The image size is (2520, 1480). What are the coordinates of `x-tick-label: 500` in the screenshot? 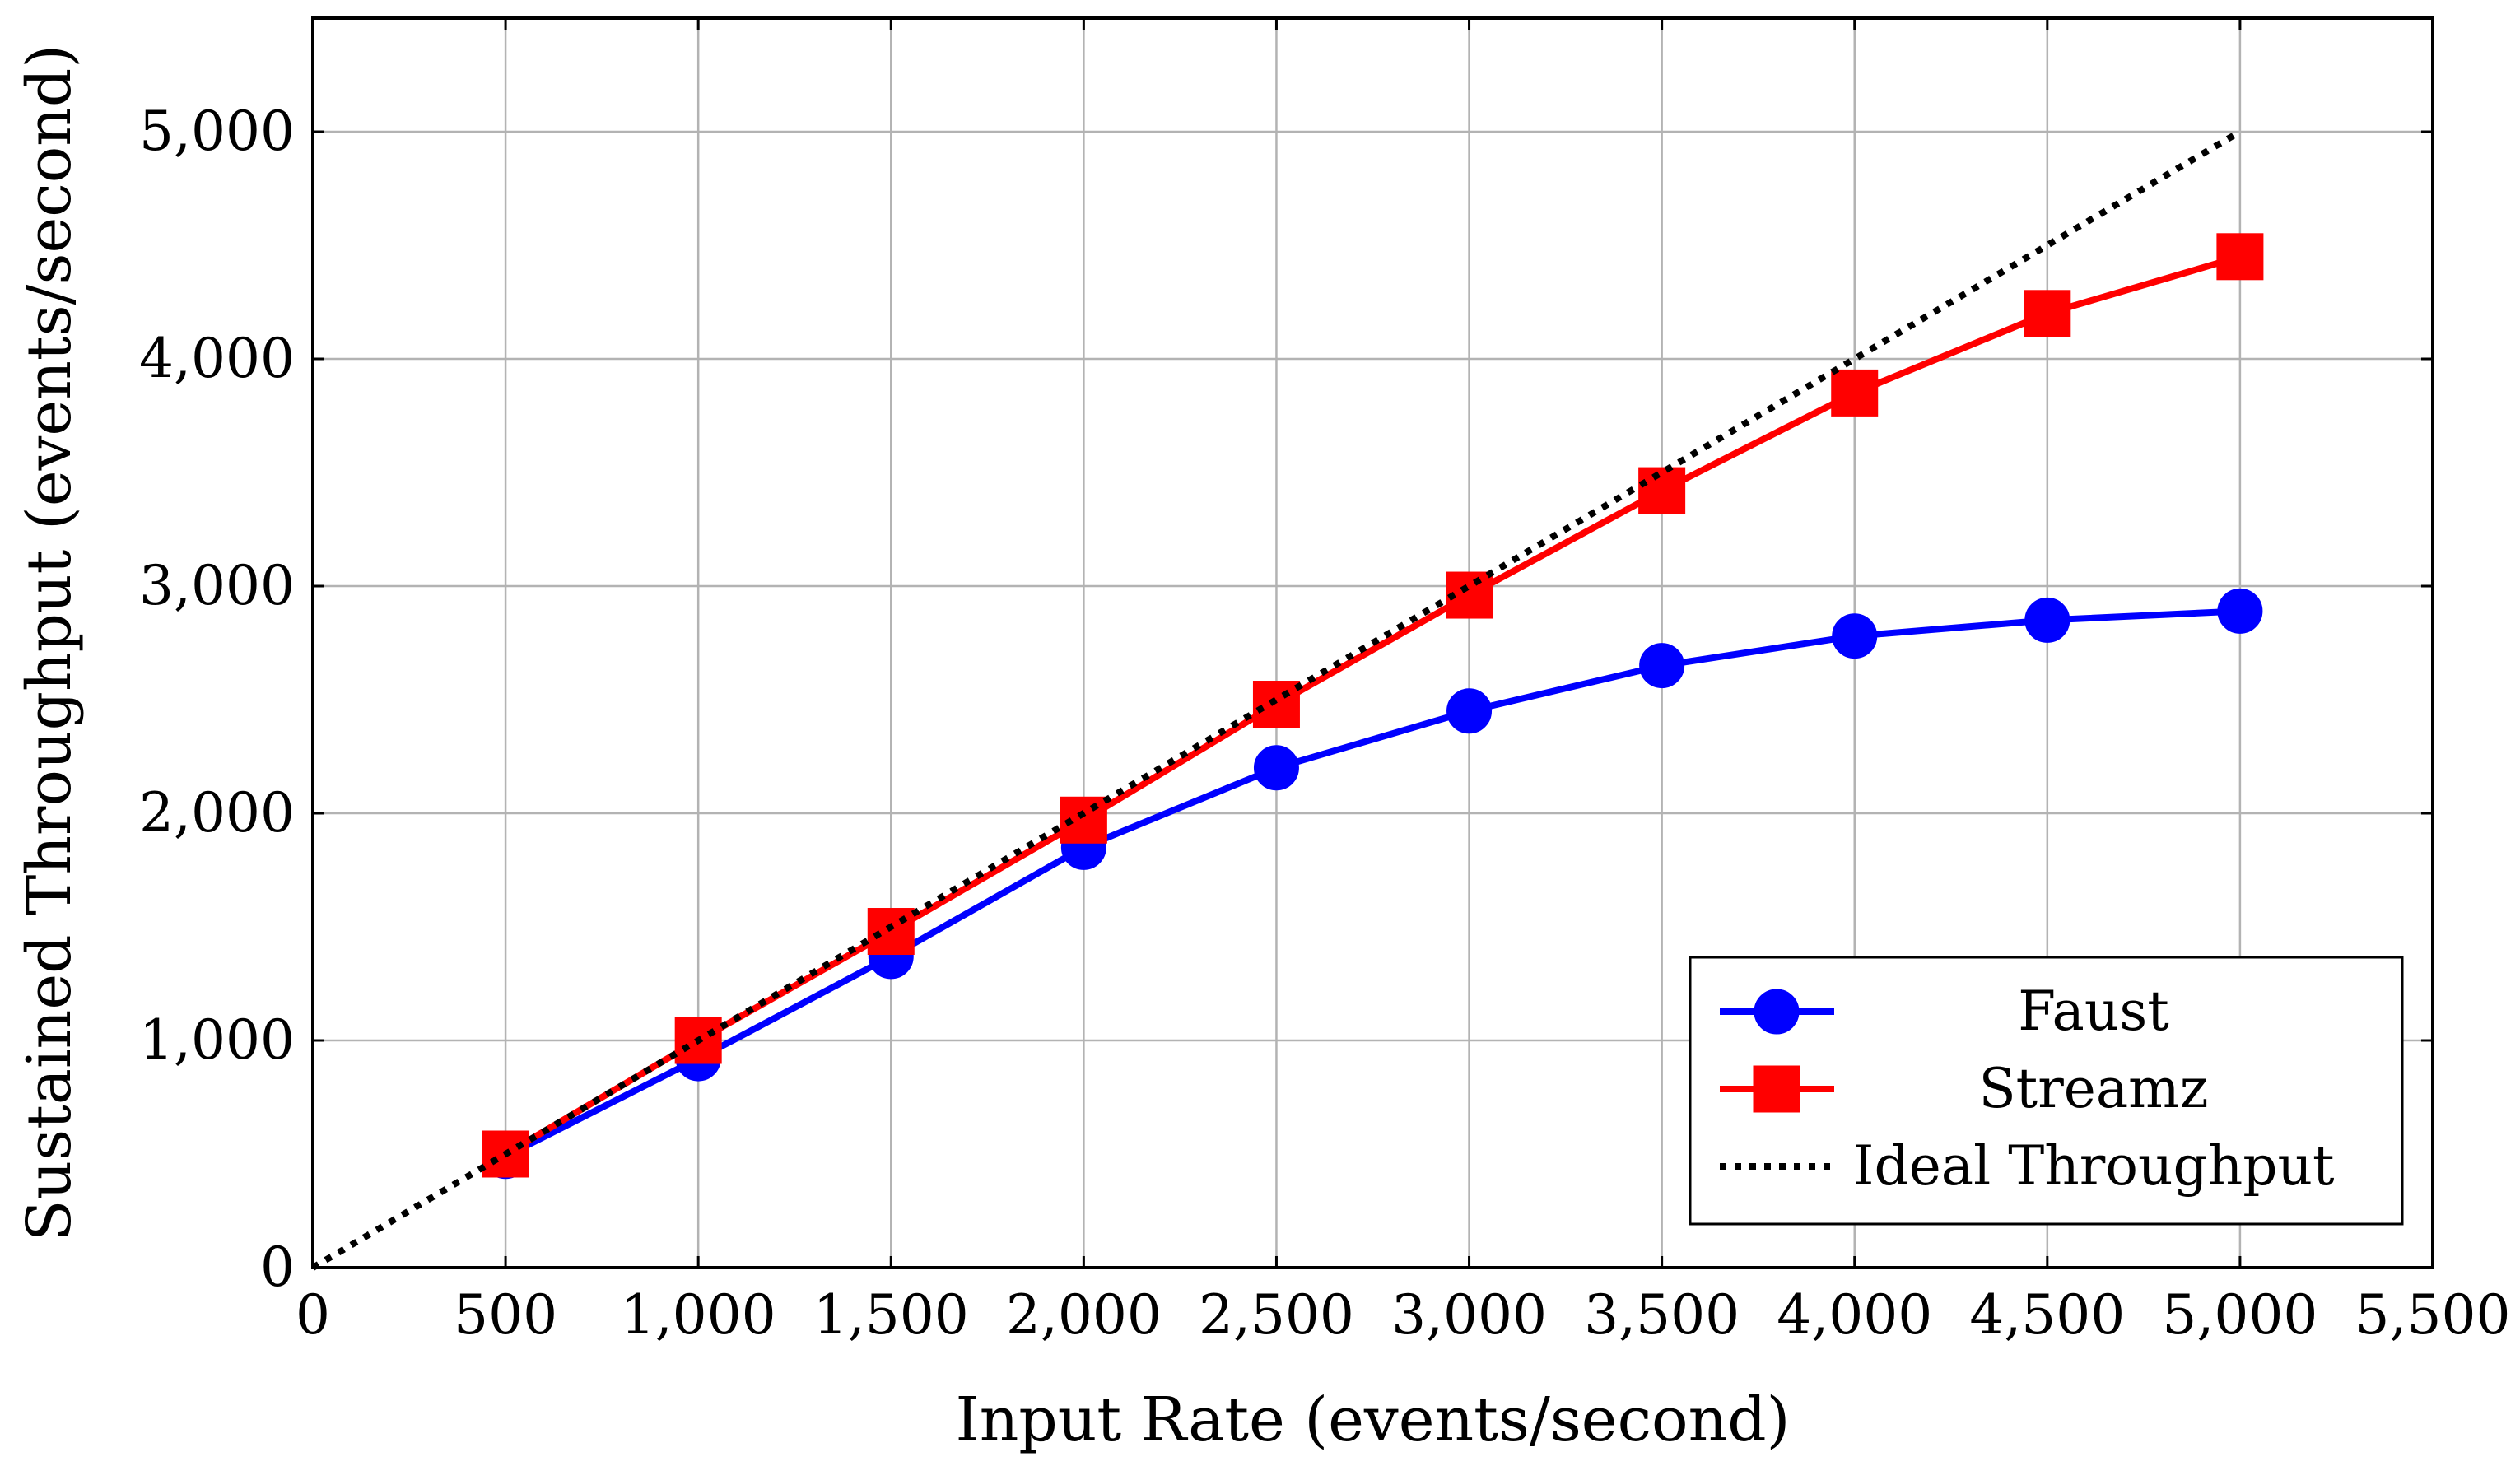 It's located at (505, 1315).